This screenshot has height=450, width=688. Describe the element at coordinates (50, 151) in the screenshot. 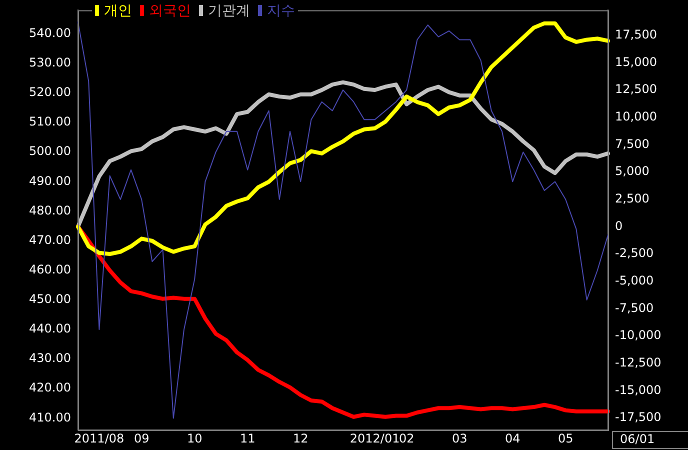

I see `y-tick-label: 500.00` at that location.